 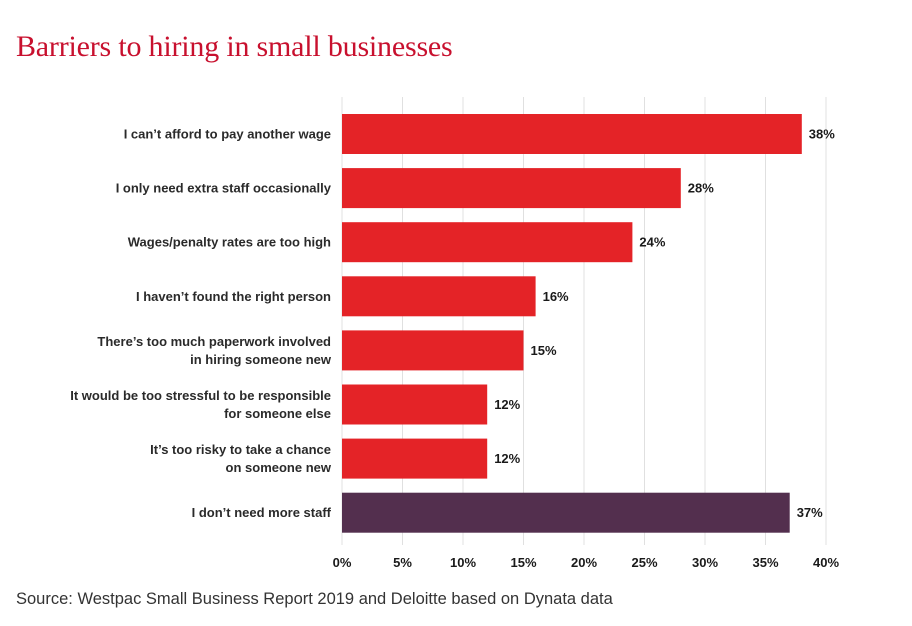 I want to click on x-axis-ticks: 0% 5% 10% 15% 20% 25% 30% 35% 40%, so click(x=586, y=562).